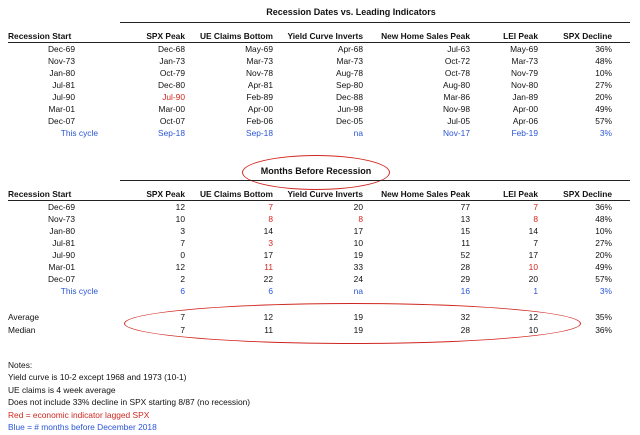  Describe the element at coordinates (605, 133) in the screenshot. I see `table1-row-7-spx-decline: 3%` at that location.